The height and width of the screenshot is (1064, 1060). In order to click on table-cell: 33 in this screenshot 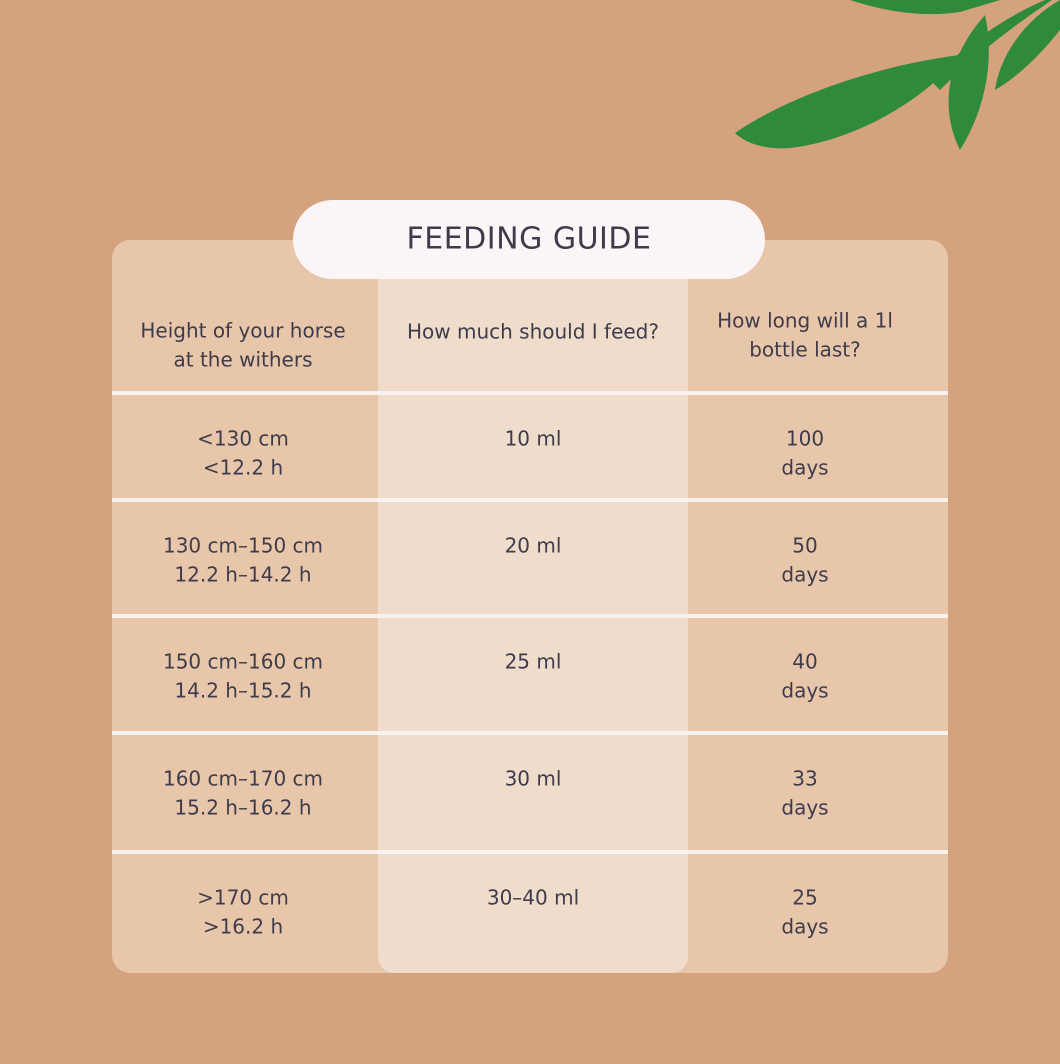, I will do `click(804, 779)`.